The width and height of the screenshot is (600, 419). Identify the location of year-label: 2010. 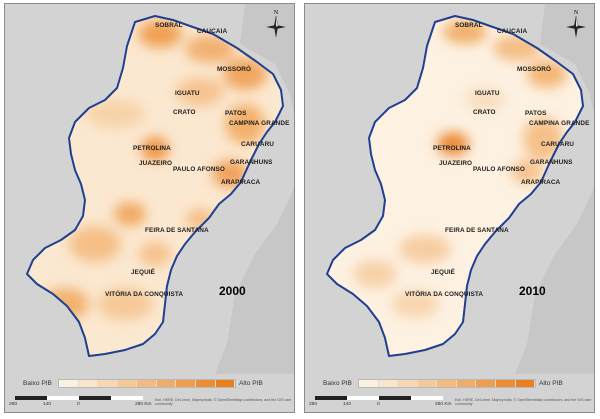
(532, 291).